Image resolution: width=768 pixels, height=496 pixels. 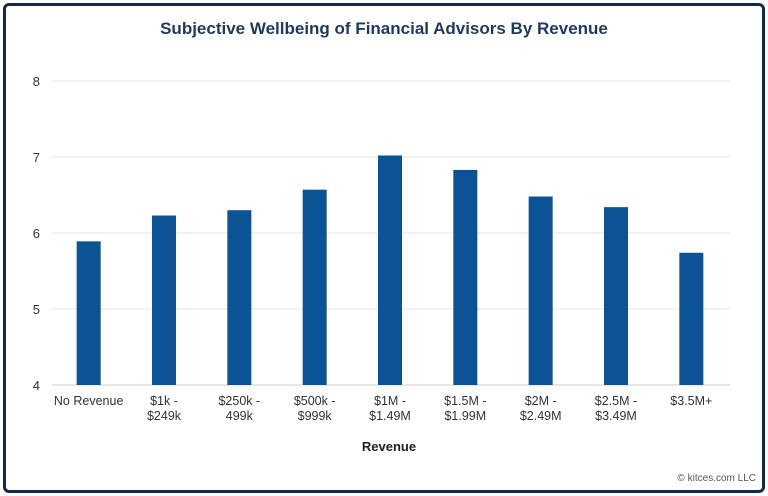 What do you see at coordinates (541, 416) in the screenshot?
I see `x-tick-label: $2.49M` at bounding box center [541, 416].